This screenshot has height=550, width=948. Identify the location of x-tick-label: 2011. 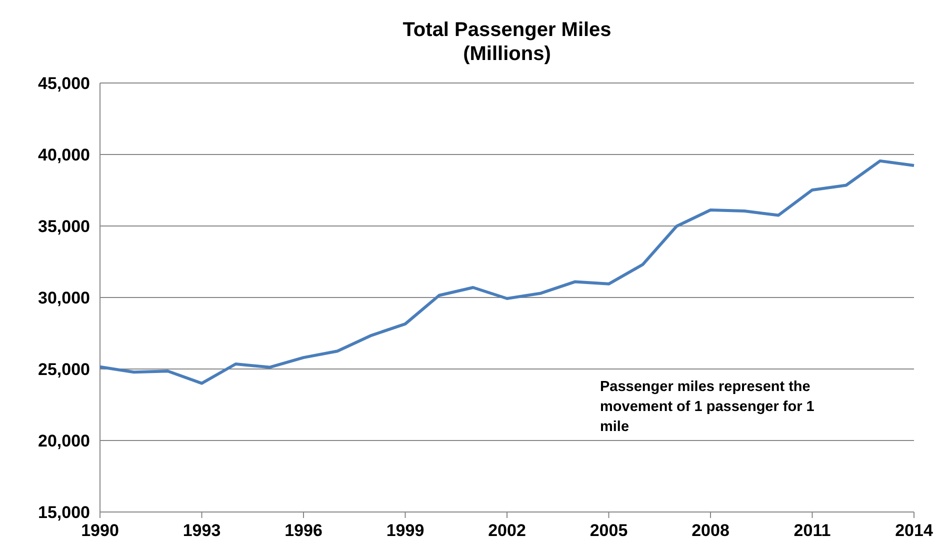
(812, 530).